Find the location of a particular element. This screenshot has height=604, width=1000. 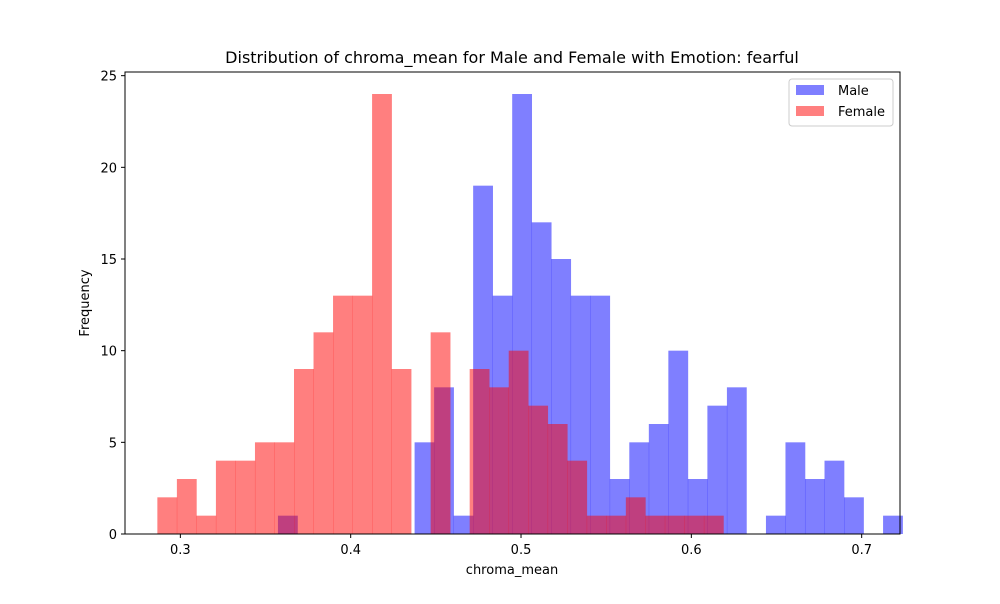

x-tick-label-2: 0.5 is located at coordinates (521, 550).